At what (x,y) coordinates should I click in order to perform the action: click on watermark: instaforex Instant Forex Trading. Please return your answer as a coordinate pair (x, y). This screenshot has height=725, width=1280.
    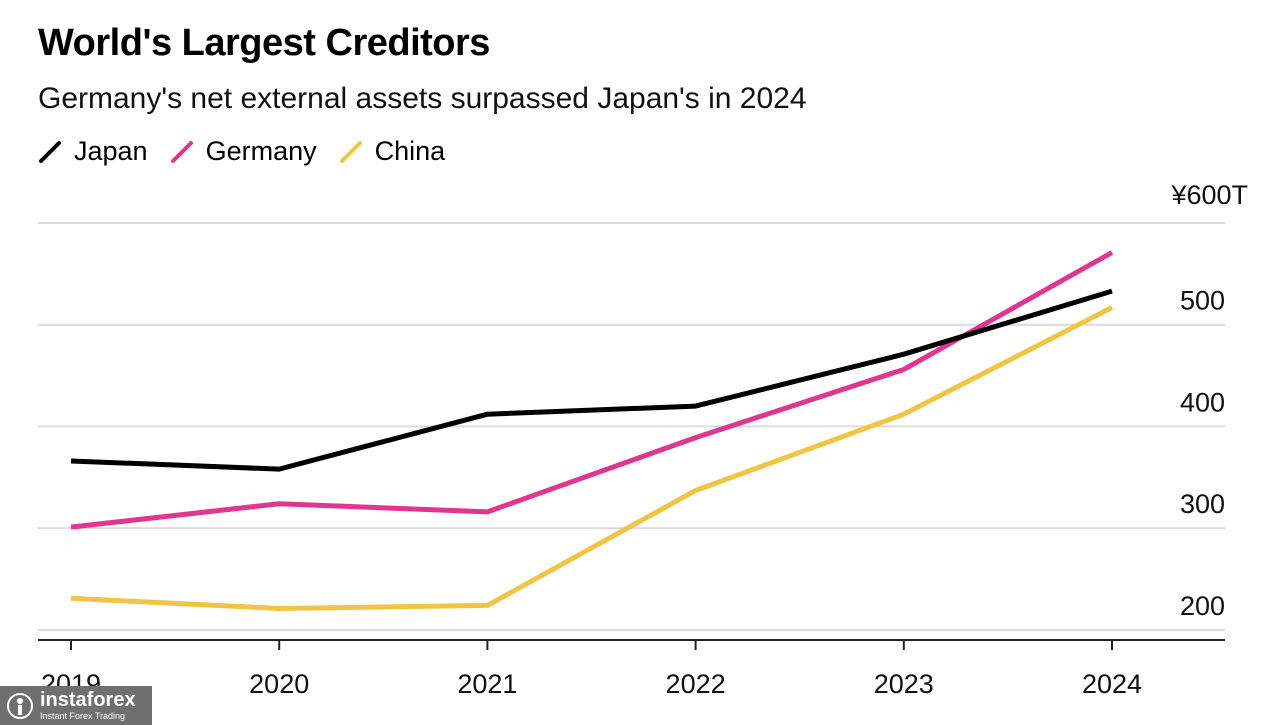
    Looking at the image, I should click on (76, 705).